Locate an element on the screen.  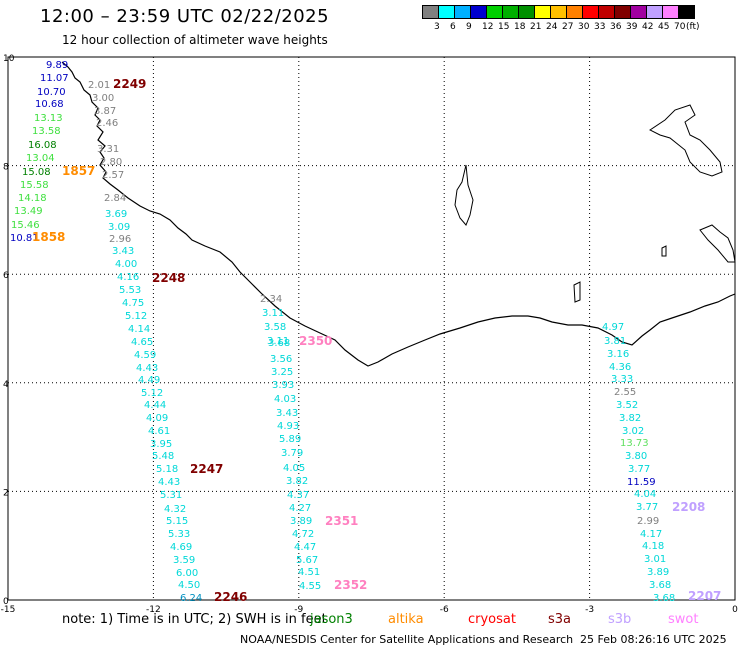
wave-height-label: 13.49 is located at coordinates (28, 211).